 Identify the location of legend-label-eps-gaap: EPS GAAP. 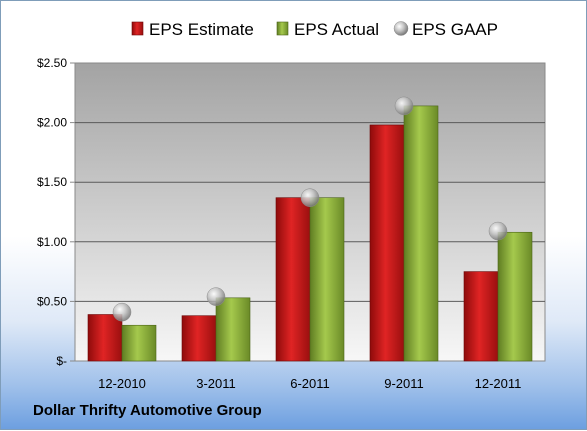
(455, 29).